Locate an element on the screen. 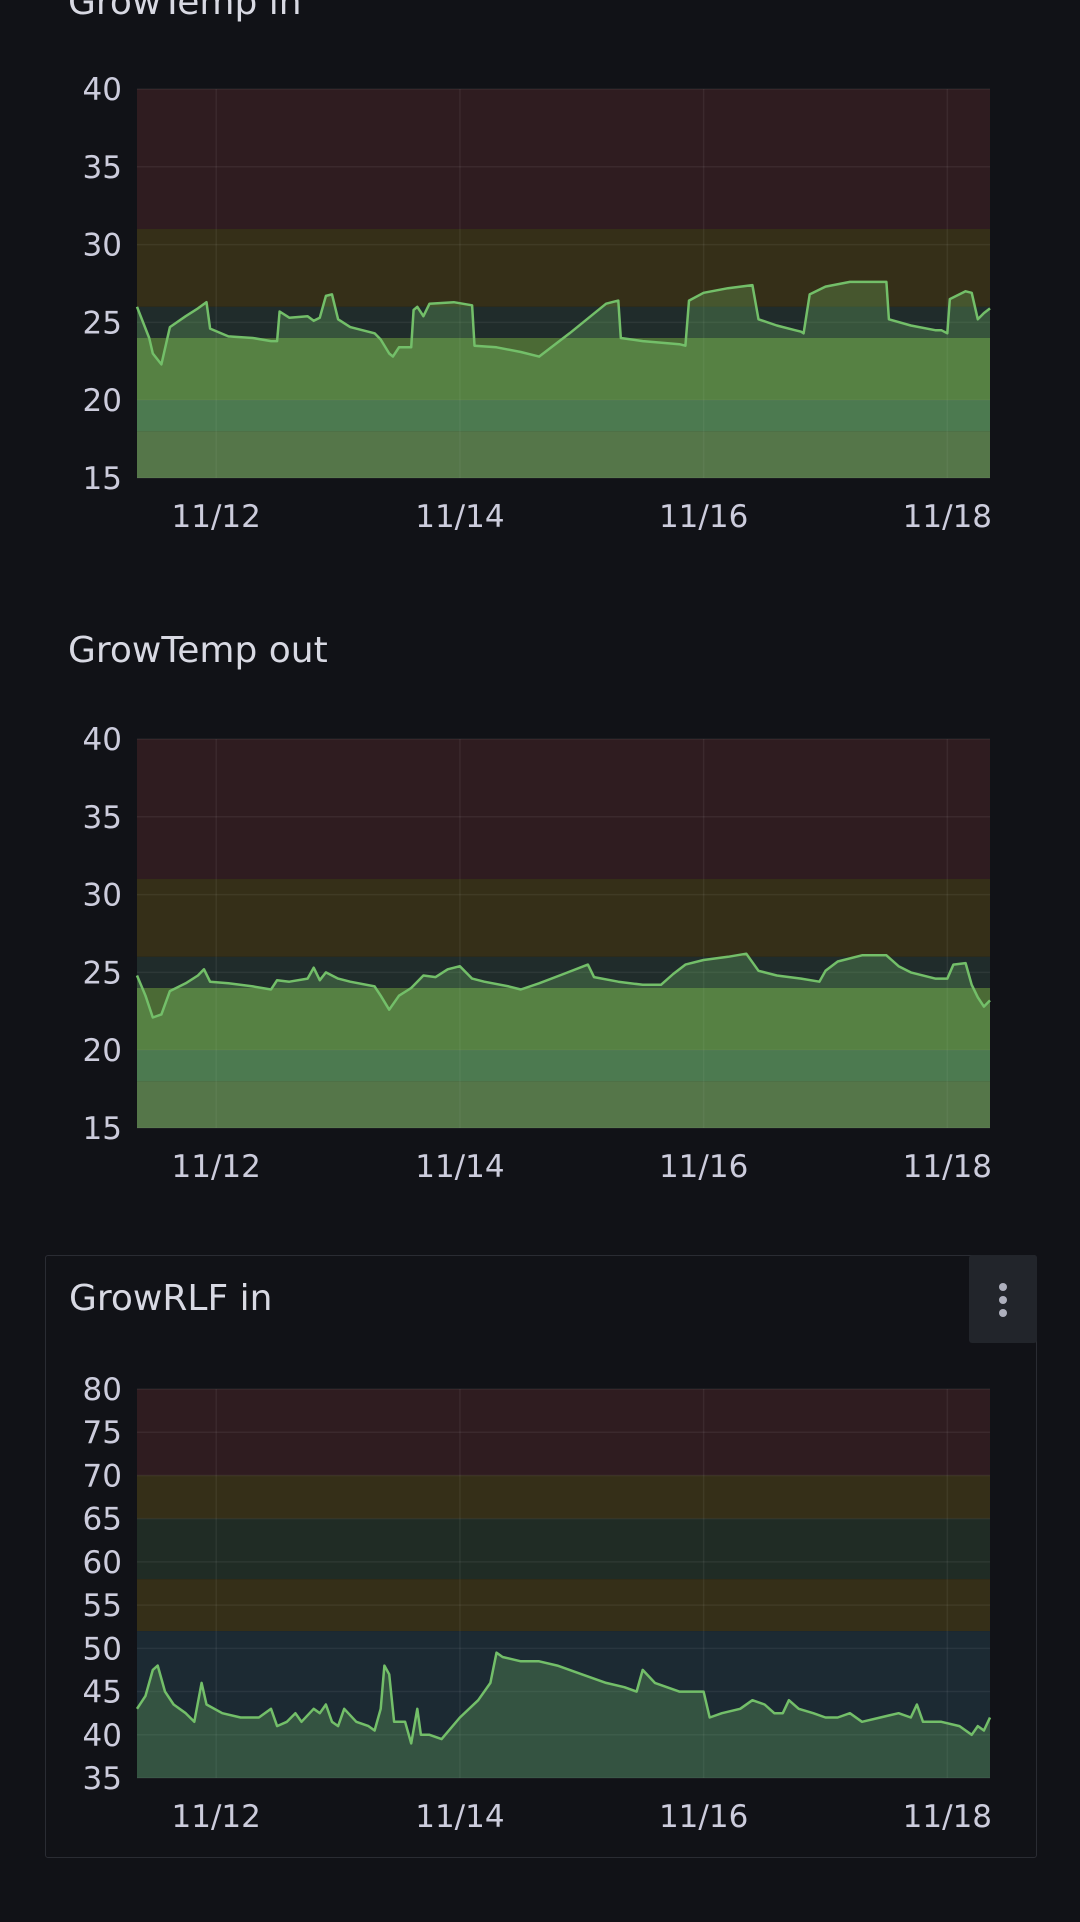  y-tick-label: 65 is located at coordinates (102, 1520).